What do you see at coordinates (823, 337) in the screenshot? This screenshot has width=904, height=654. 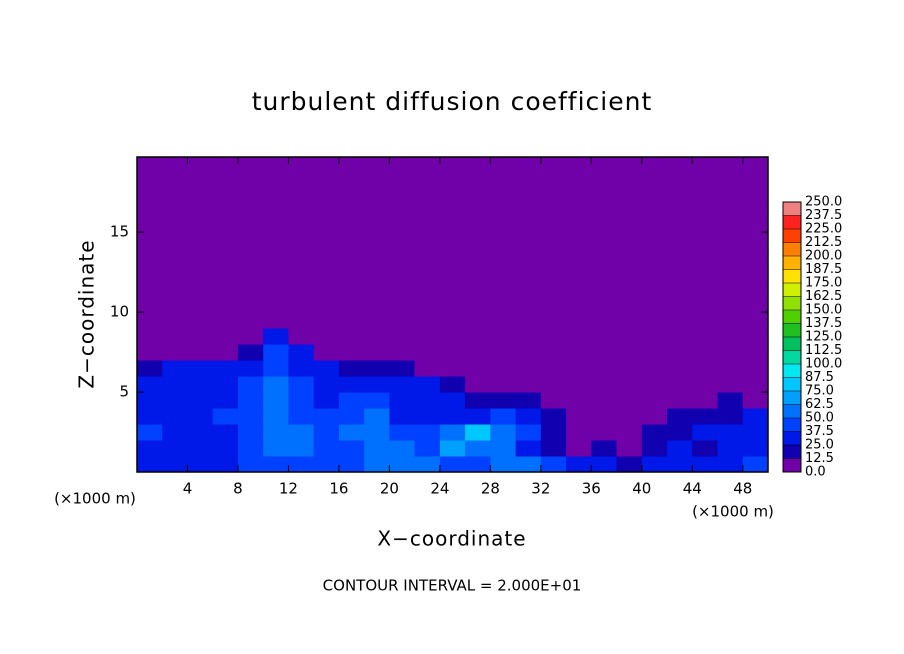 I see `colorbar-label: 125.0` at bounding box center [823, 337].